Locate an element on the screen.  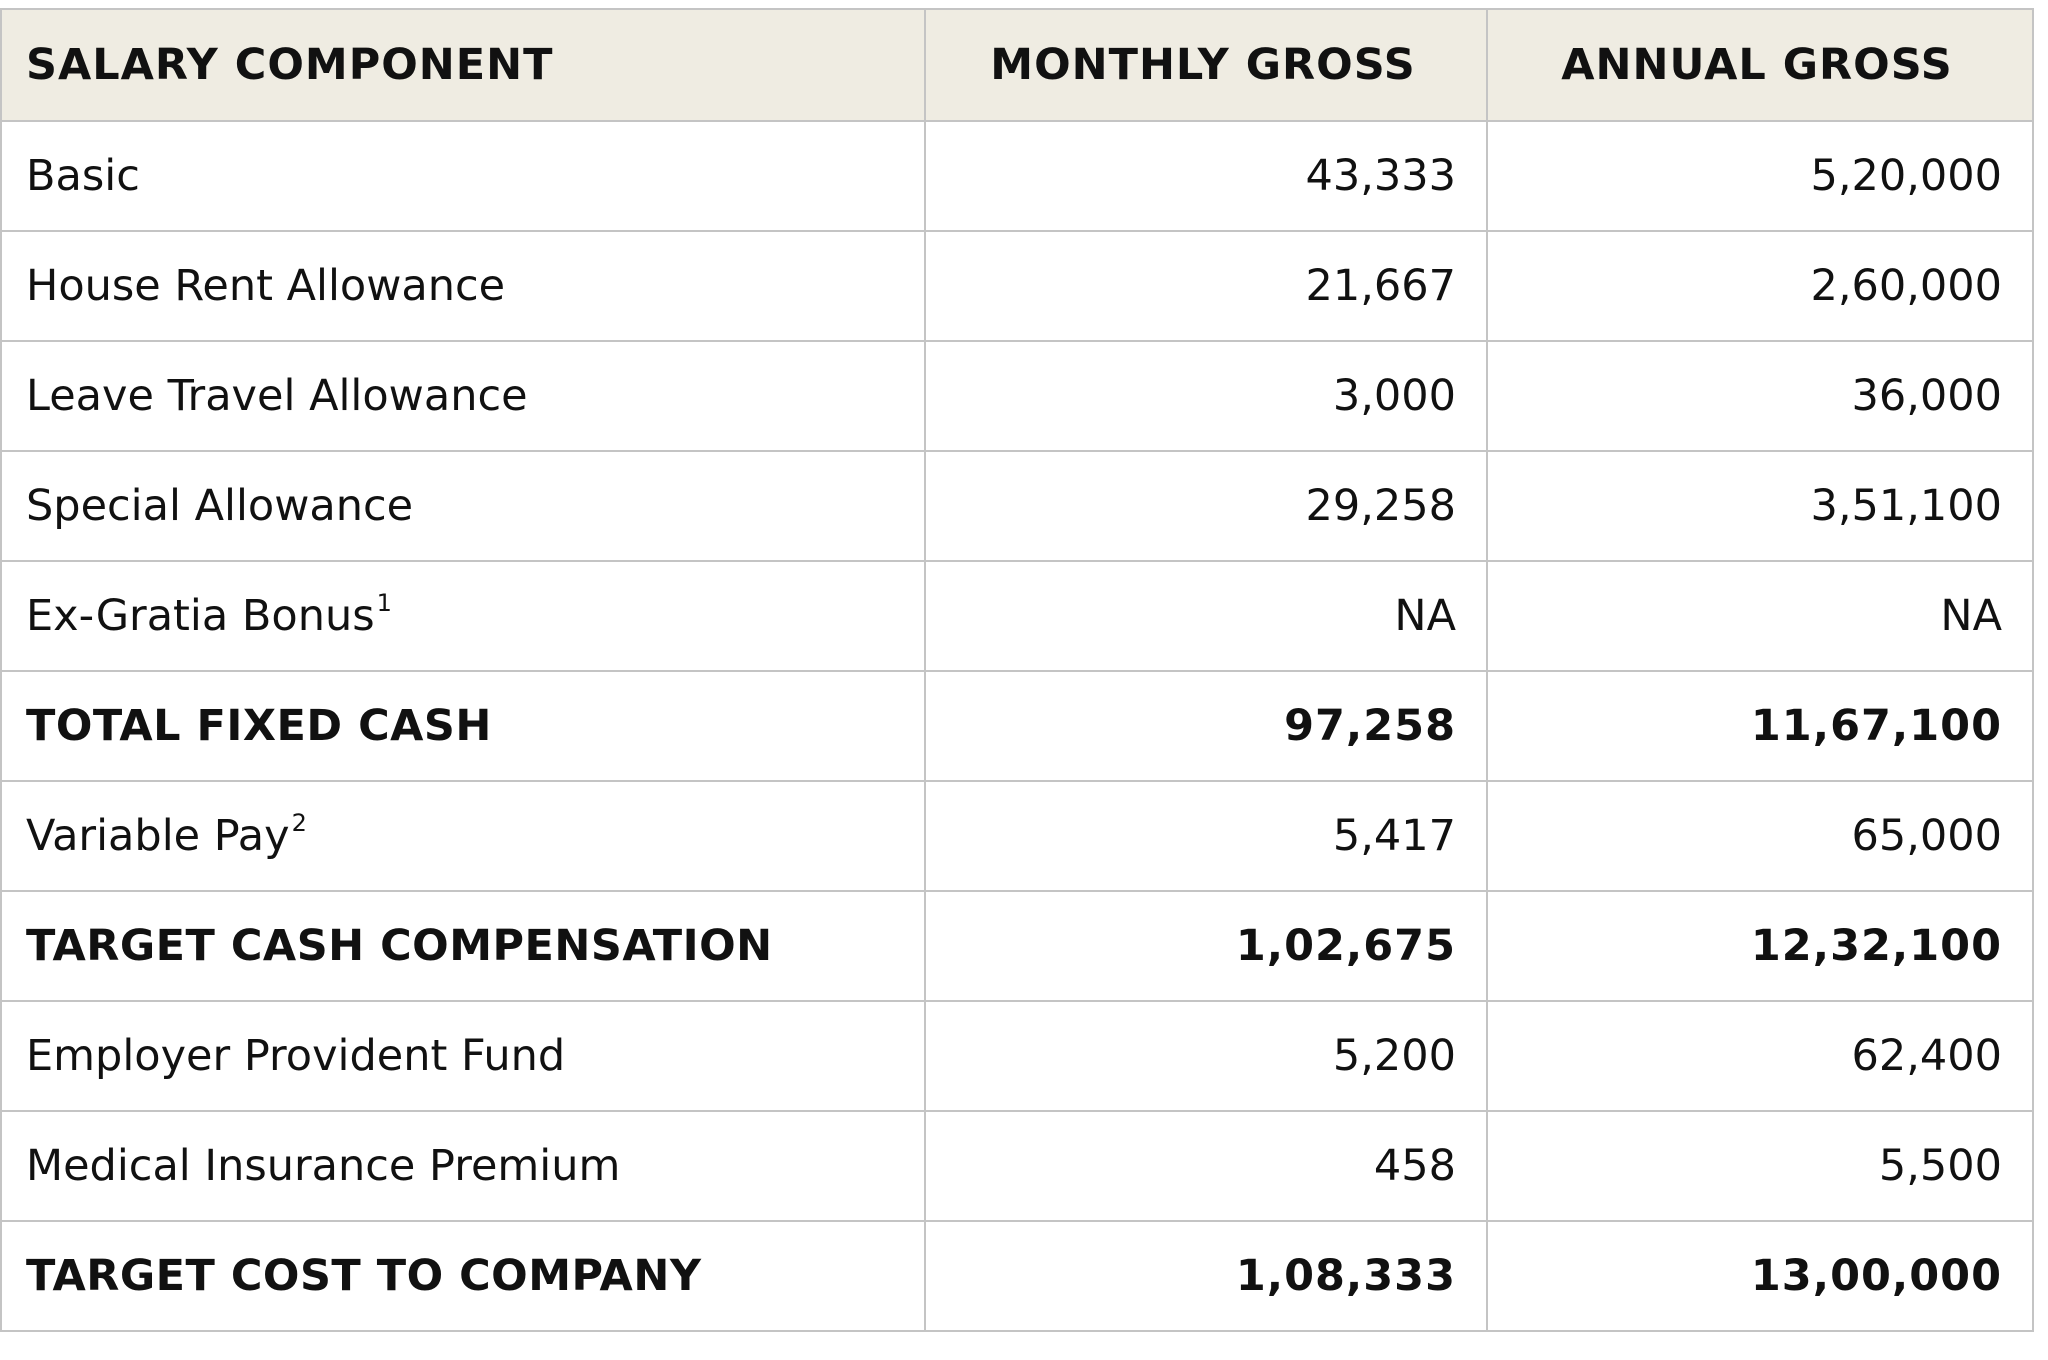
row-label: Basic is located at coordinates (83, 176).